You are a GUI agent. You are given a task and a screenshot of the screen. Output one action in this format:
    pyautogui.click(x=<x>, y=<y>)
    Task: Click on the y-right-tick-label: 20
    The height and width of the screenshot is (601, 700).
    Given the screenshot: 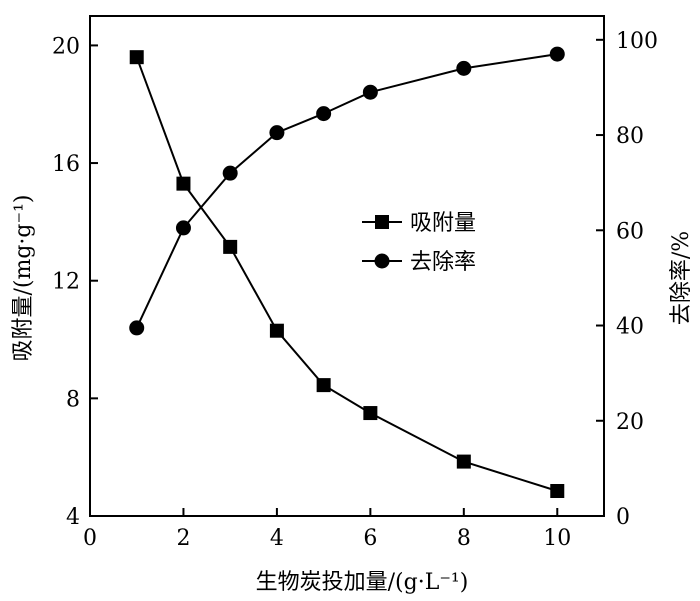 What is the action you would take?
    pyautogui.click(x=630, y=422)
    